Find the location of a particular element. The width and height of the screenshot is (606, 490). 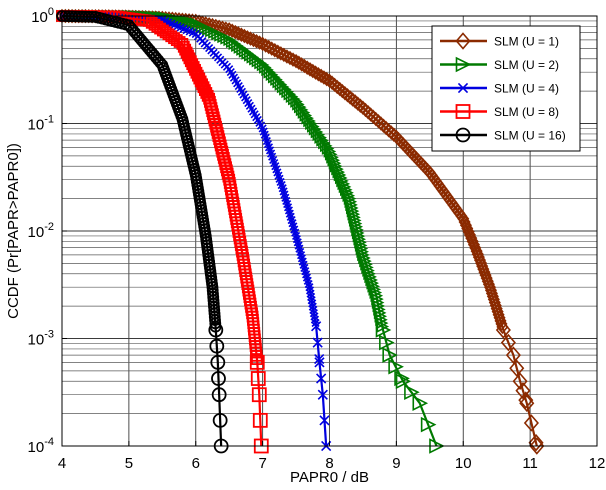

legend-label: SLM (U = 8) is located at coordinates (526, 112).